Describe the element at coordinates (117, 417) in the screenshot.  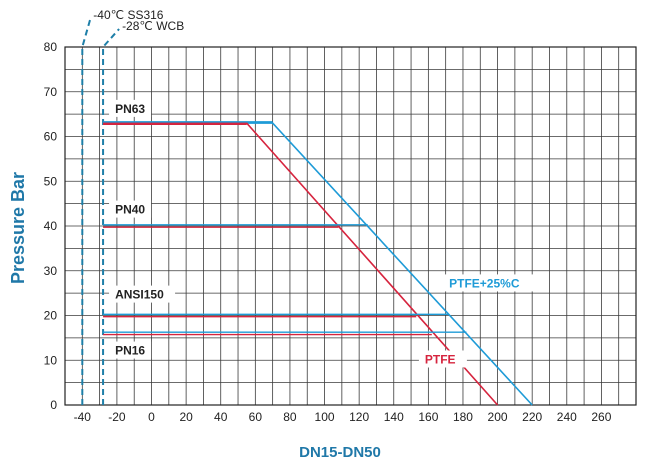
I see `x-tick-label: -20` at that location.